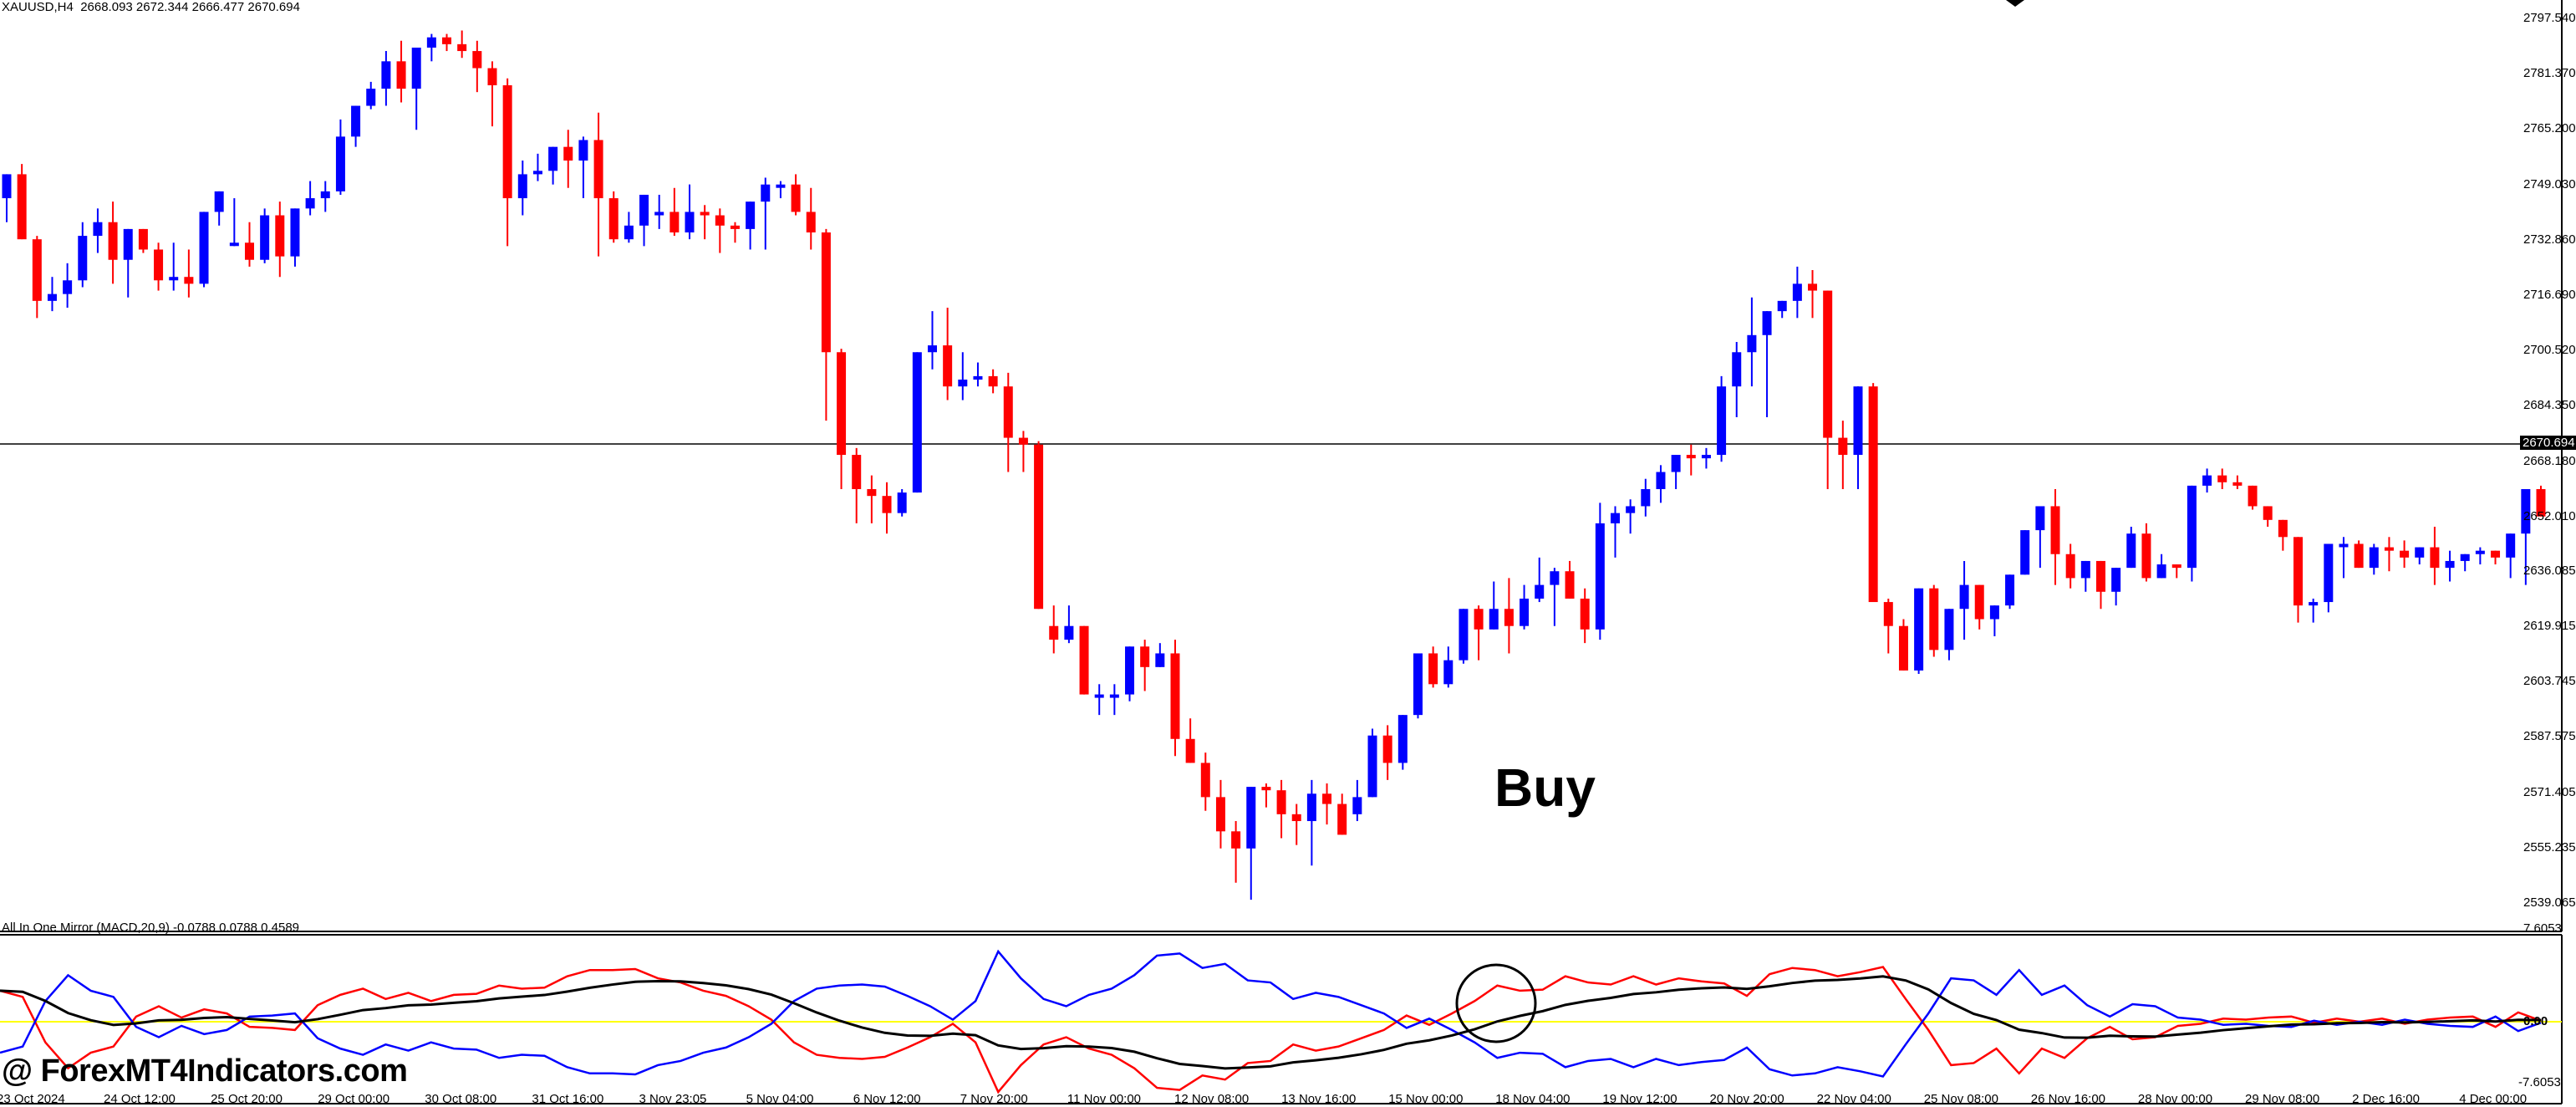 This screenshot has width=2576, height=1107. I want to click on time-tick-label: 5 Nov 04:00, so click(780, 1099).